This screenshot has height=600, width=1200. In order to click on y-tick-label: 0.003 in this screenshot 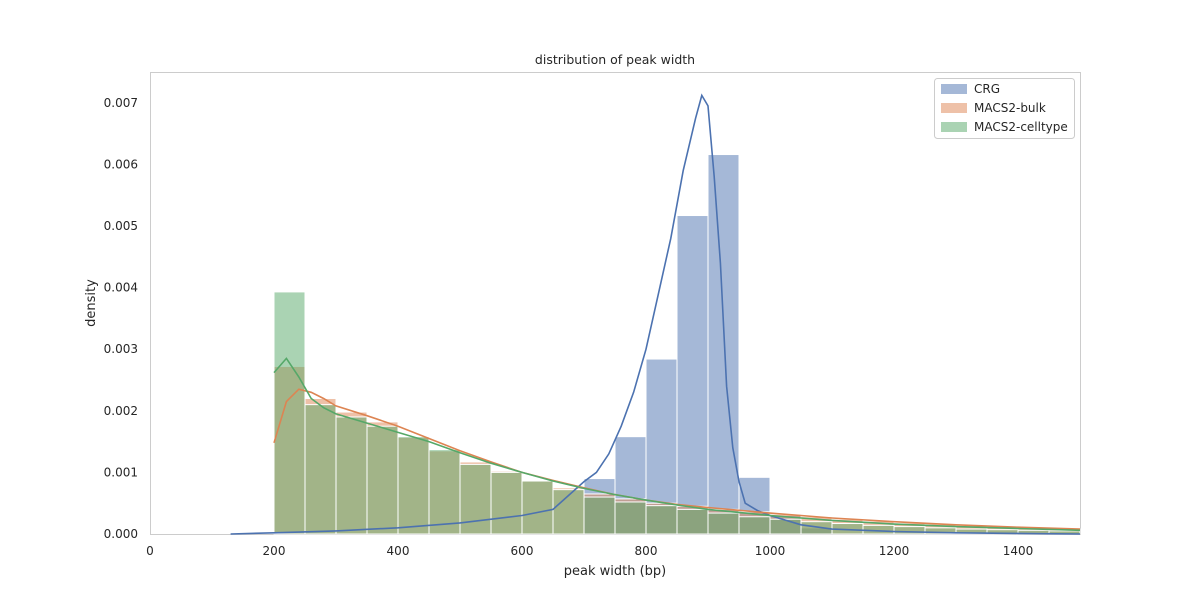, I will do `click(121, 349)`.